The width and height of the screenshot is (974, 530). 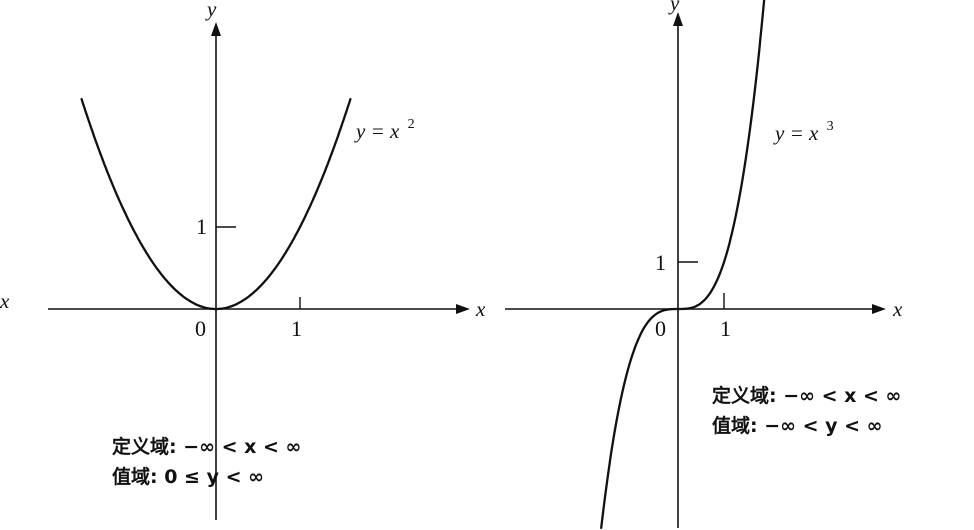 I want to click on left-domain-text: 定义域: −∞ < x < ∞, so click(x=207, y=447).